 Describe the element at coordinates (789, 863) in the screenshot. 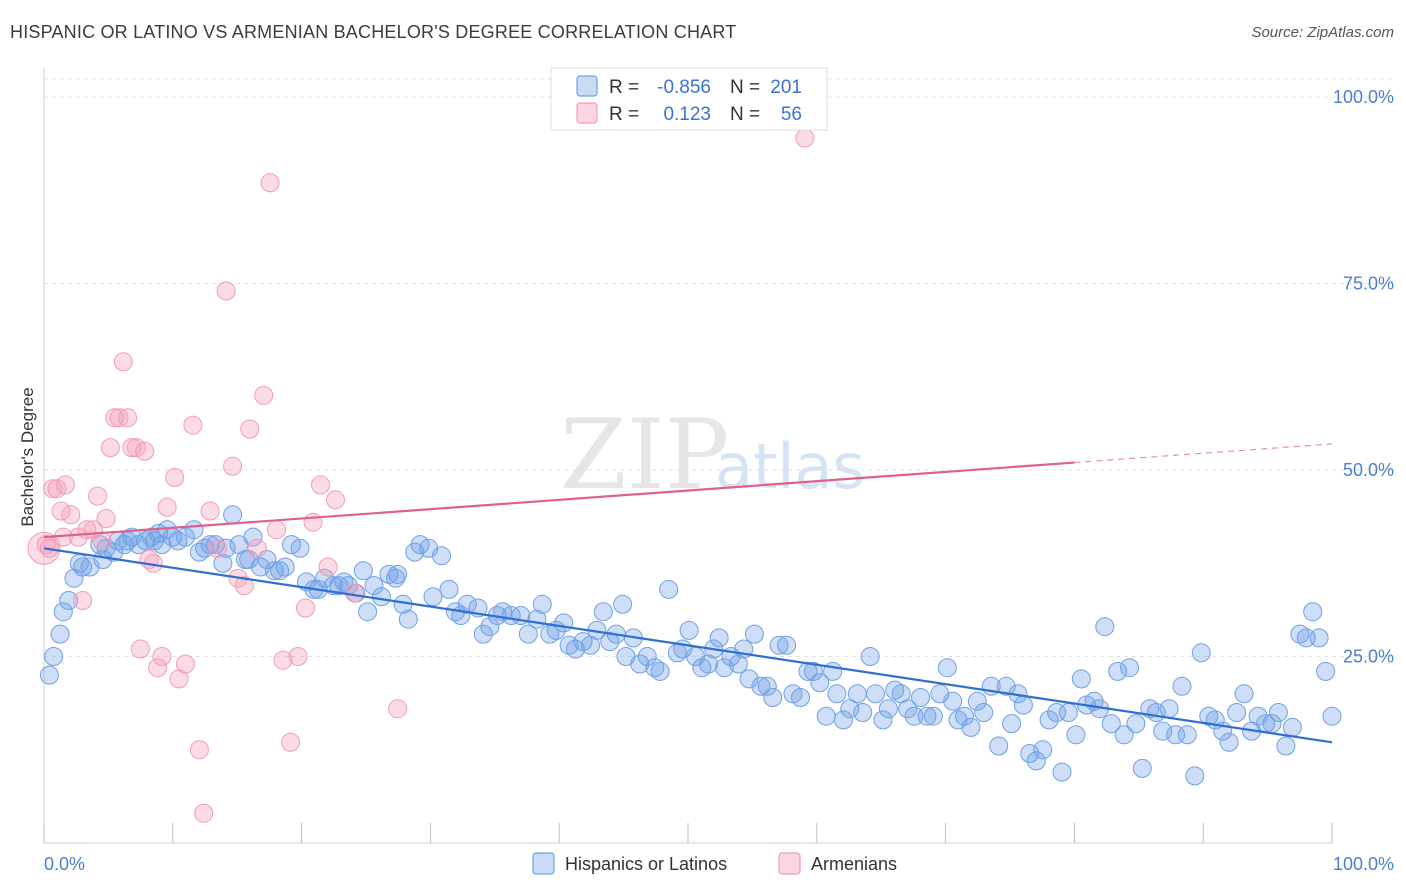

I see `legend-swatch-armenian` at that location.